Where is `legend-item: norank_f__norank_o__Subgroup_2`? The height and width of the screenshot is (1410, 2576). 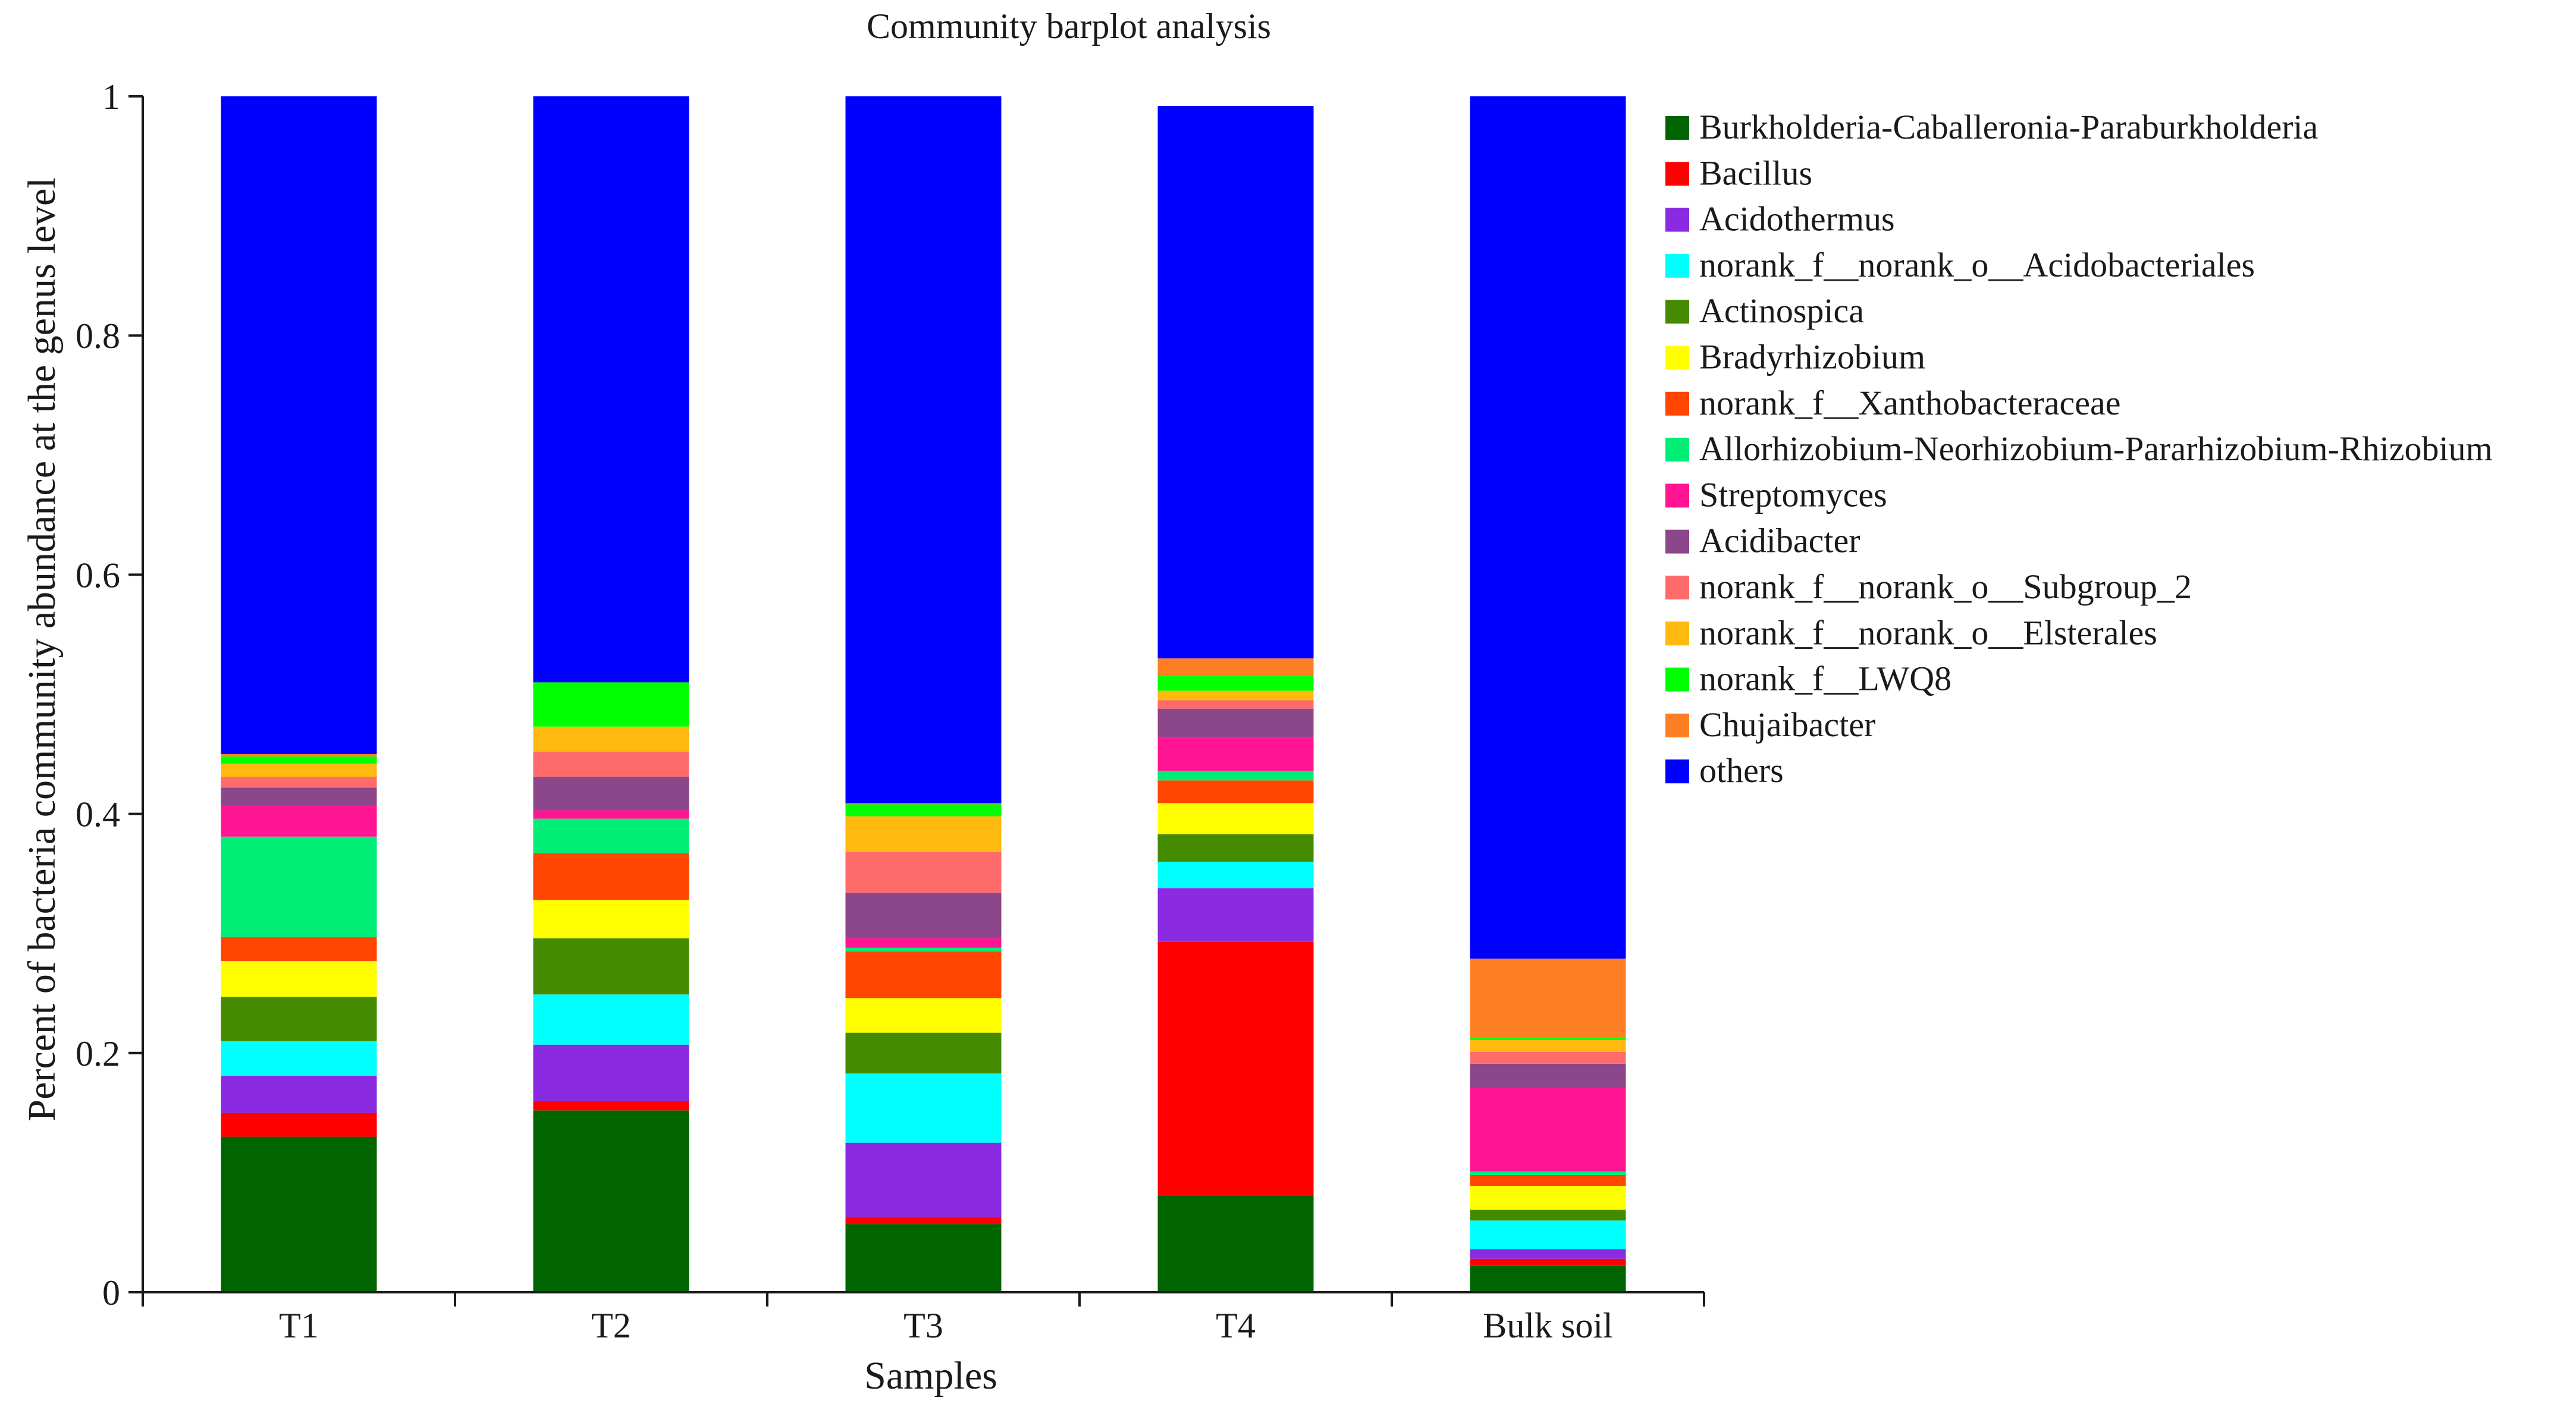 legend-item: norank_f__norank_o__Subgroup_2 is located at coordinates (1928, 586).